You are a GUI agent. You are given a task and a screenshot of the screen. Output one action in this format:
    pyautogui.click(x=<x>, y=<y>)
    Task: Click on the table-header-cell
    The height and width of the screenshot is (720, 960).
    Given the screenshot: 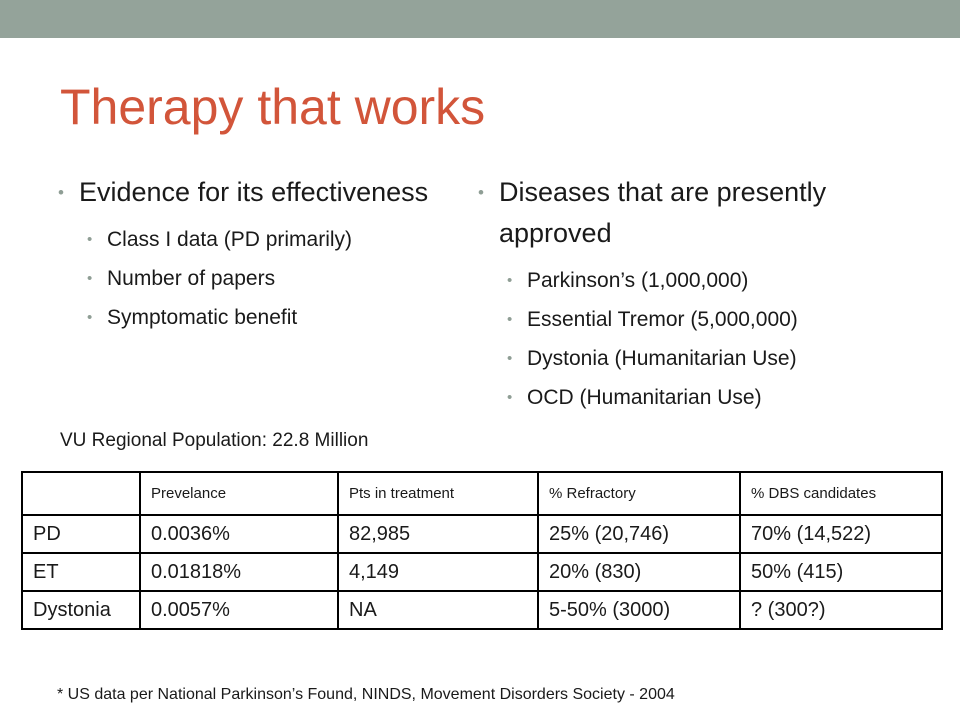 What is the action you would take?
    pyautogui.click(x=81, y=493)
    